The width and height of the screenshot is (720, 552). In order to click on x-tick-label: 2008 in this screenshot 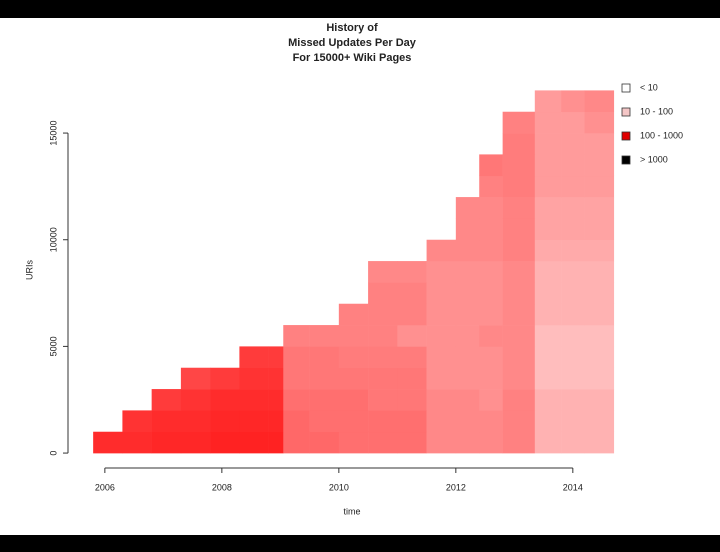, I will do `click(222, 487)`.